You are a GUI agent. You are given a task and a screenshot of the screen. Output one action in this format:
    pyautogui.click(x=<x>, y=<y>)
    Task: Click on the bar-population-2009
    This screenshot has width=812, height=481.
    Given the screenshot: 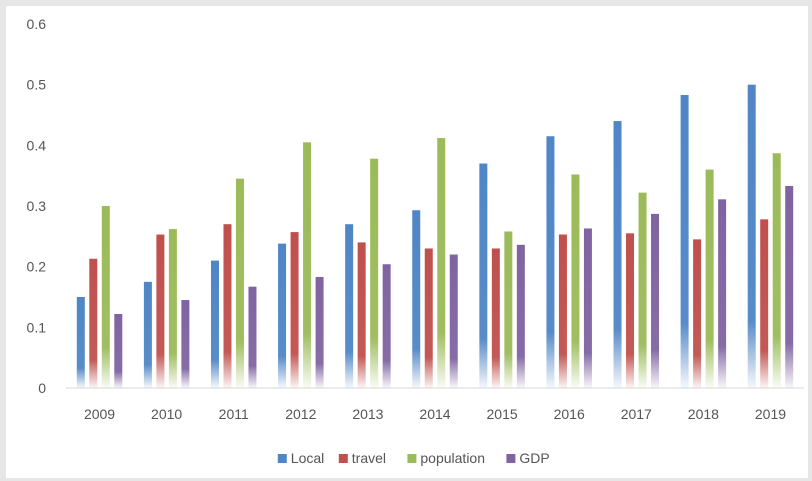 What is the action you would take?
    pyautogui.click(x=105, y=297)
    